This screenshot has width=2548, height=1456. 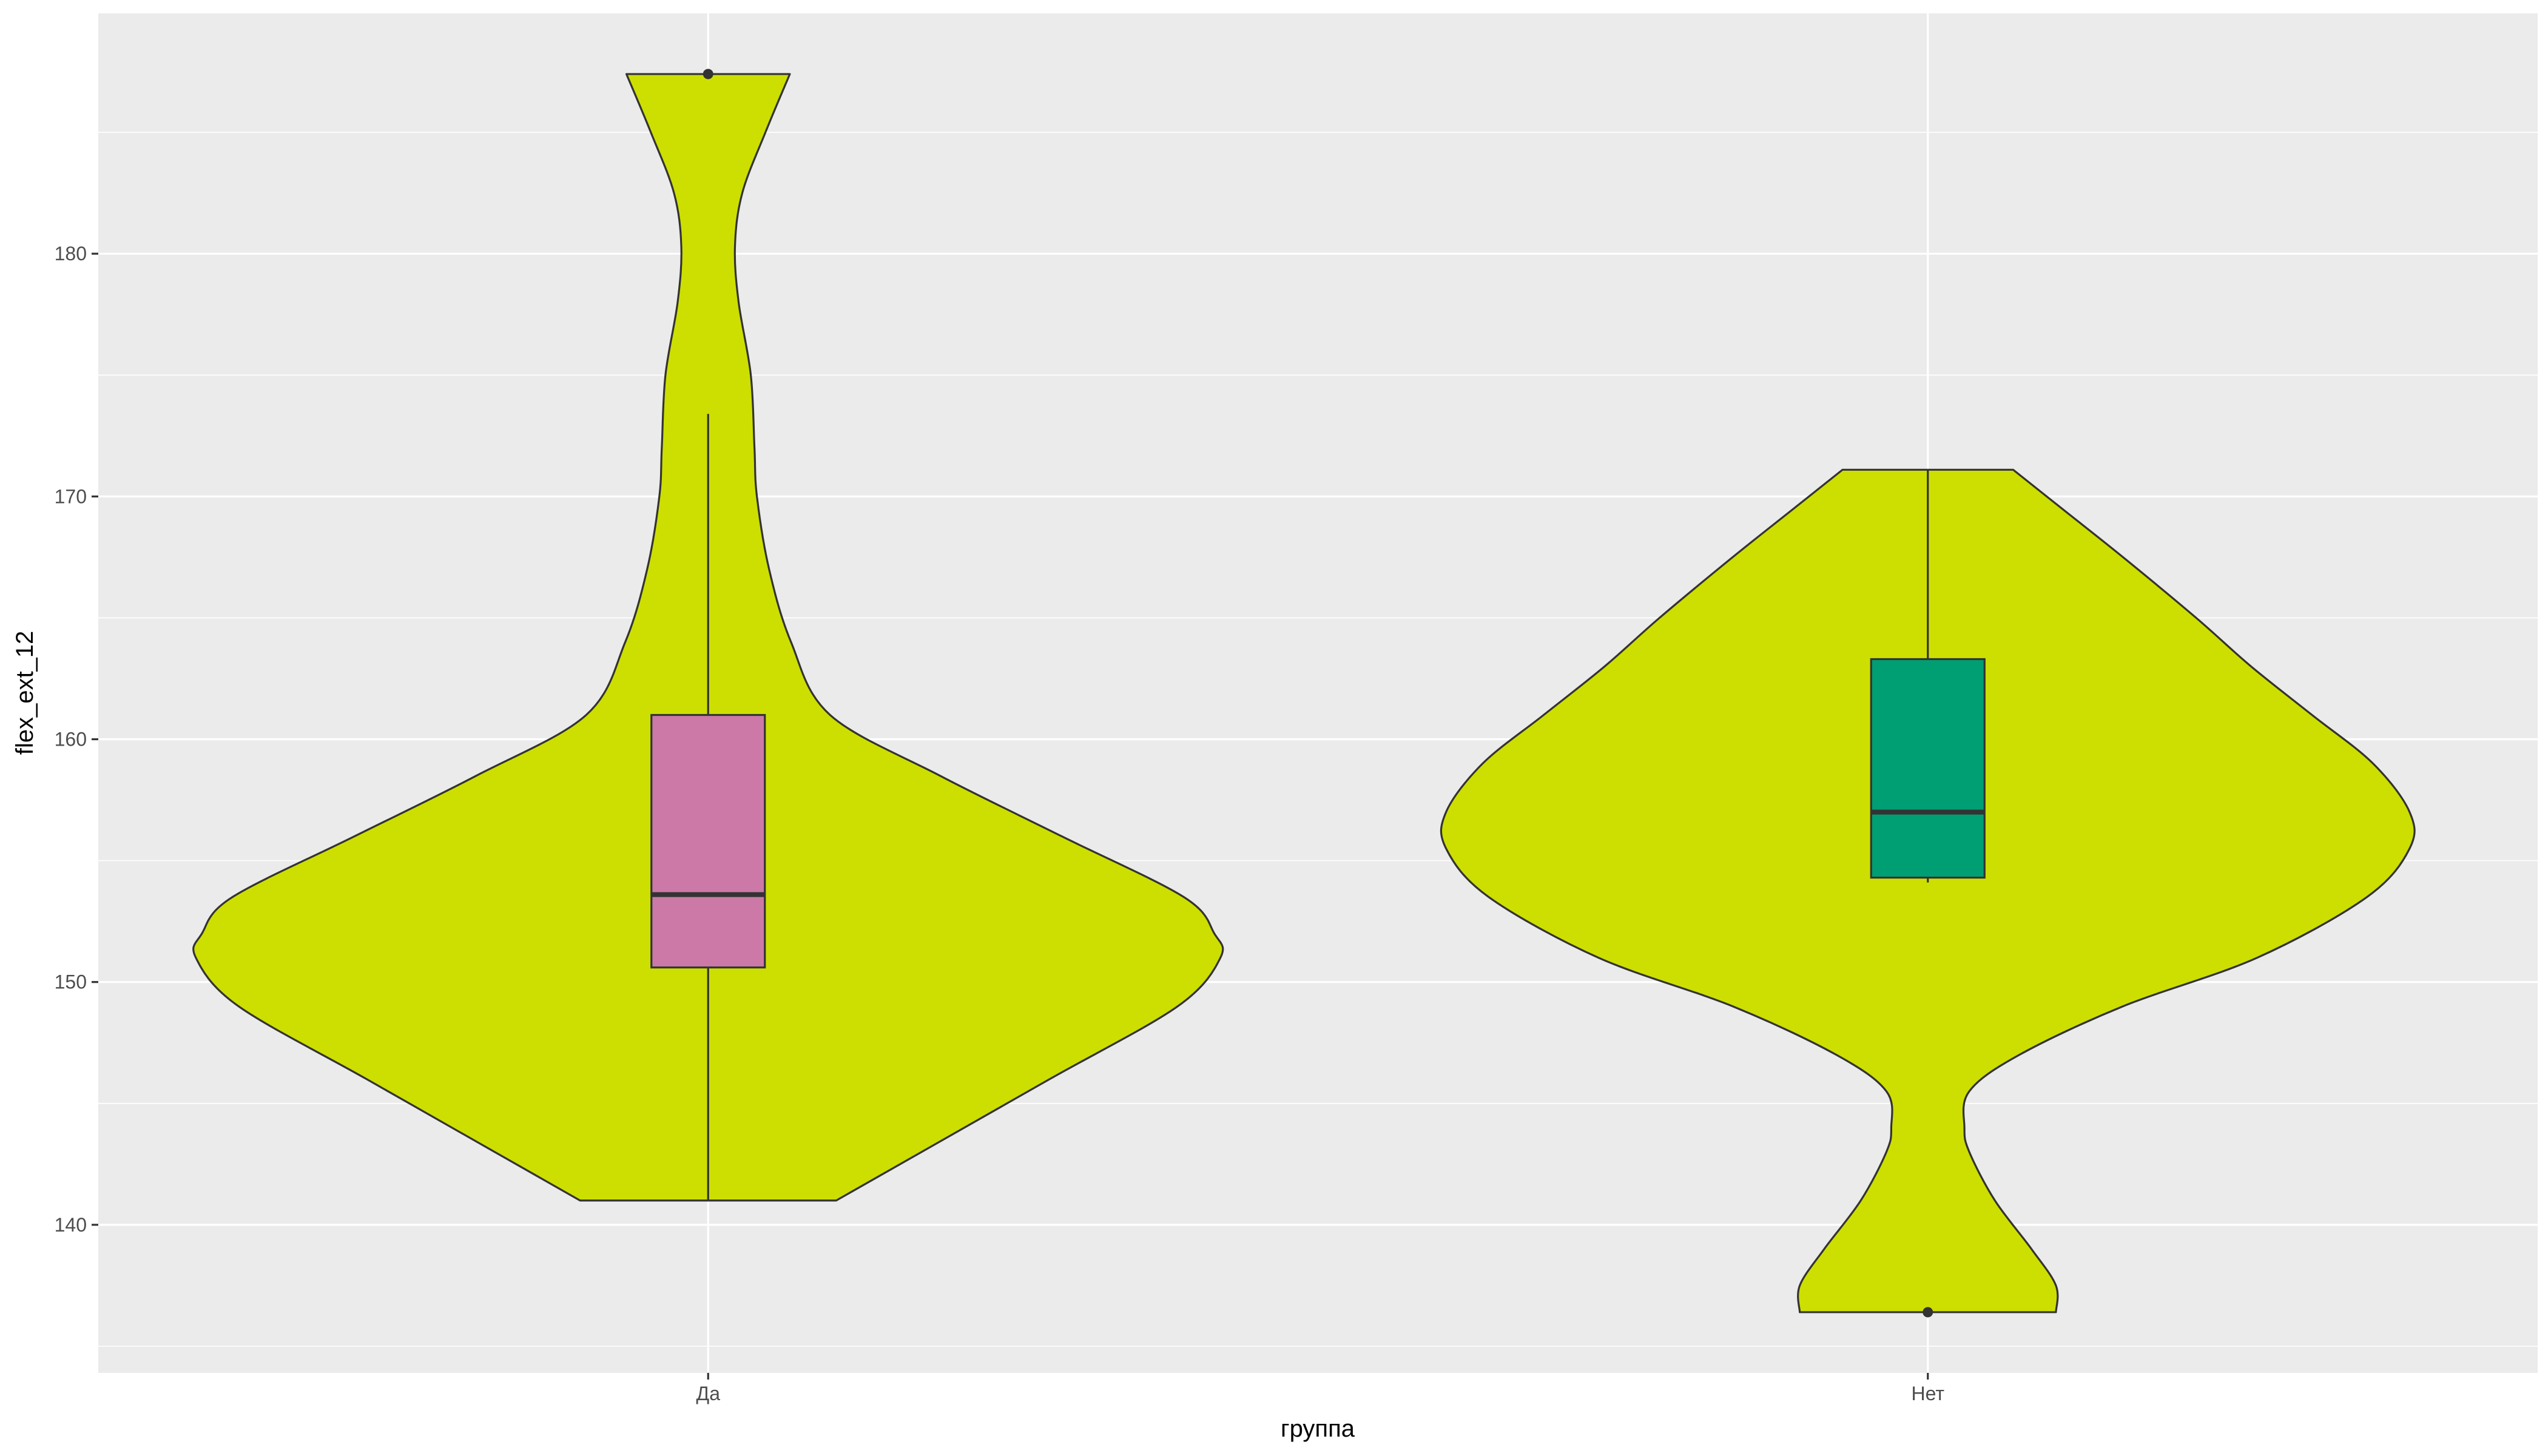 What do you see at coordinates (71, 254) in the screenshot?
I see `y-tick-label: 180` at bounding box center [71, 254].